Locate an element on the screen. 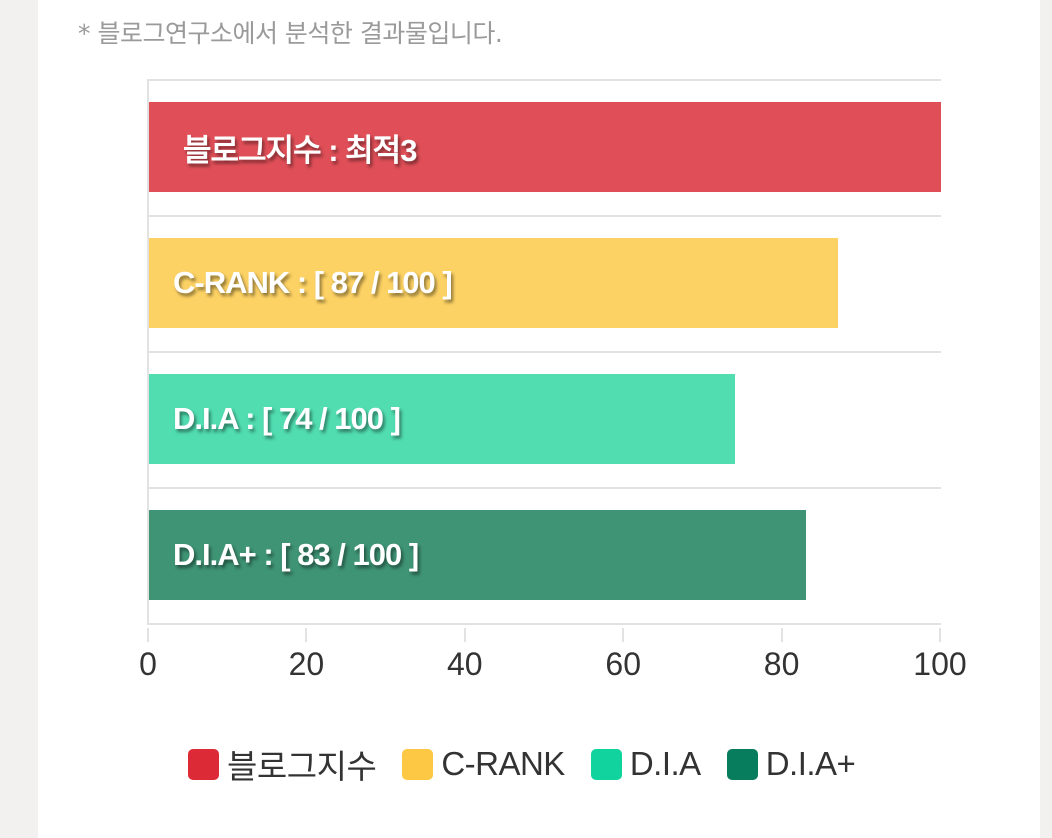 Image resolution: width=1052 pixels, height=838 pixels. legend-item: 블로그지수 is located at coordinates (282, 764).